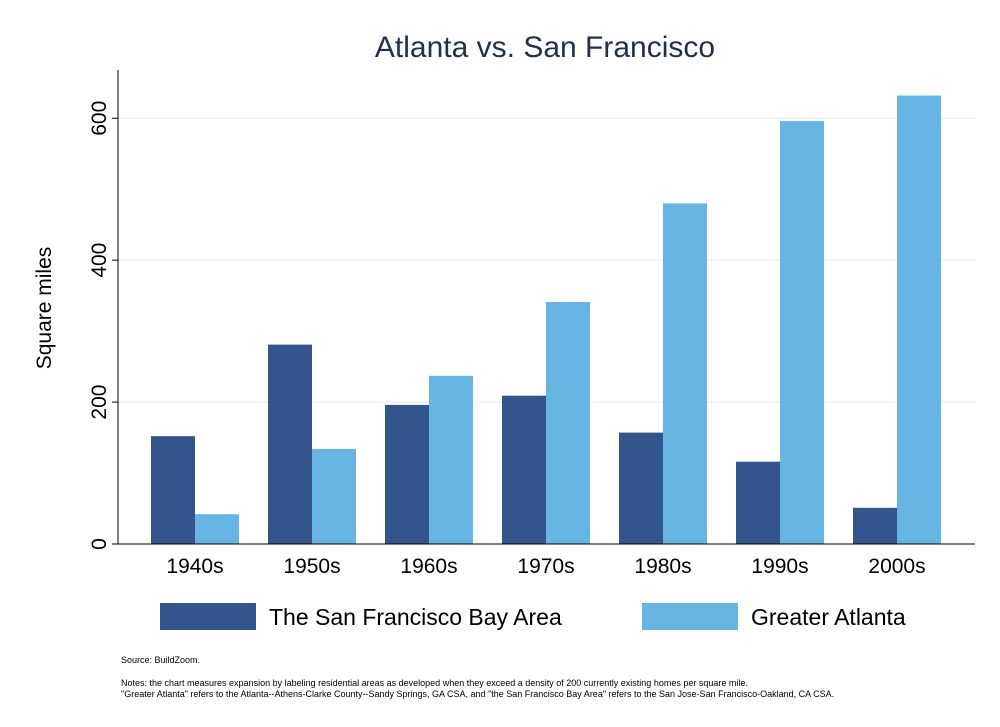  I want to click on chart-title: Atlanta vs. San Francisco, so click(545, 47).